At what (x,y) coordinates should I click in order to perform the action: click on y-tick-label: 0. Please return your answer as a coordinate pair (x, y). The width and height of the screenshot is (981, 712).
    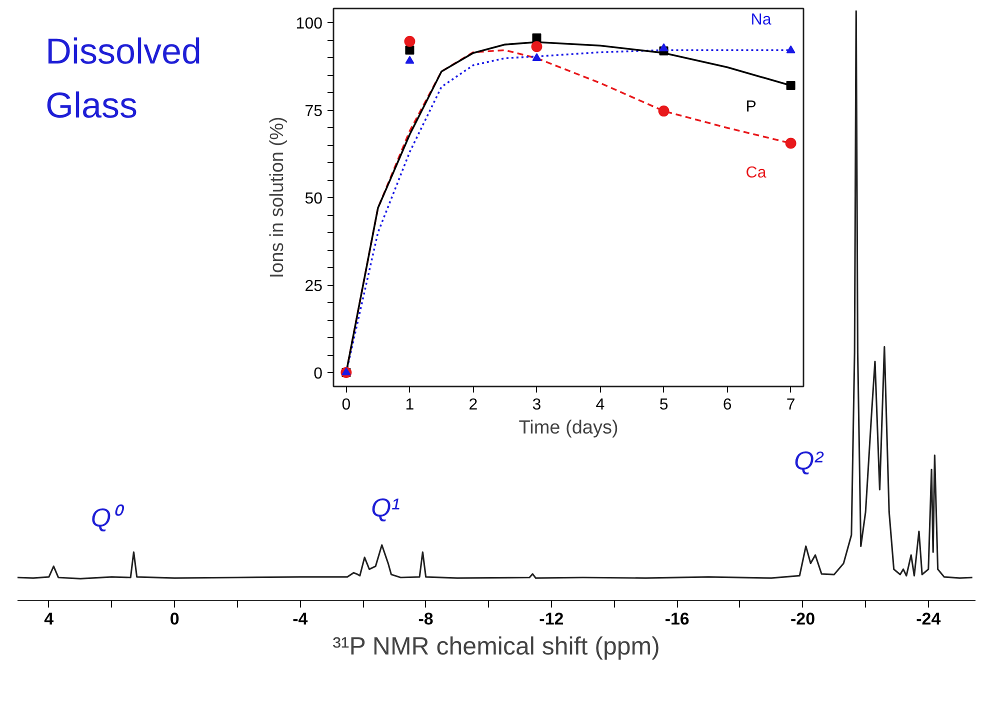
    Looking at the image, I should click on (318, 374).